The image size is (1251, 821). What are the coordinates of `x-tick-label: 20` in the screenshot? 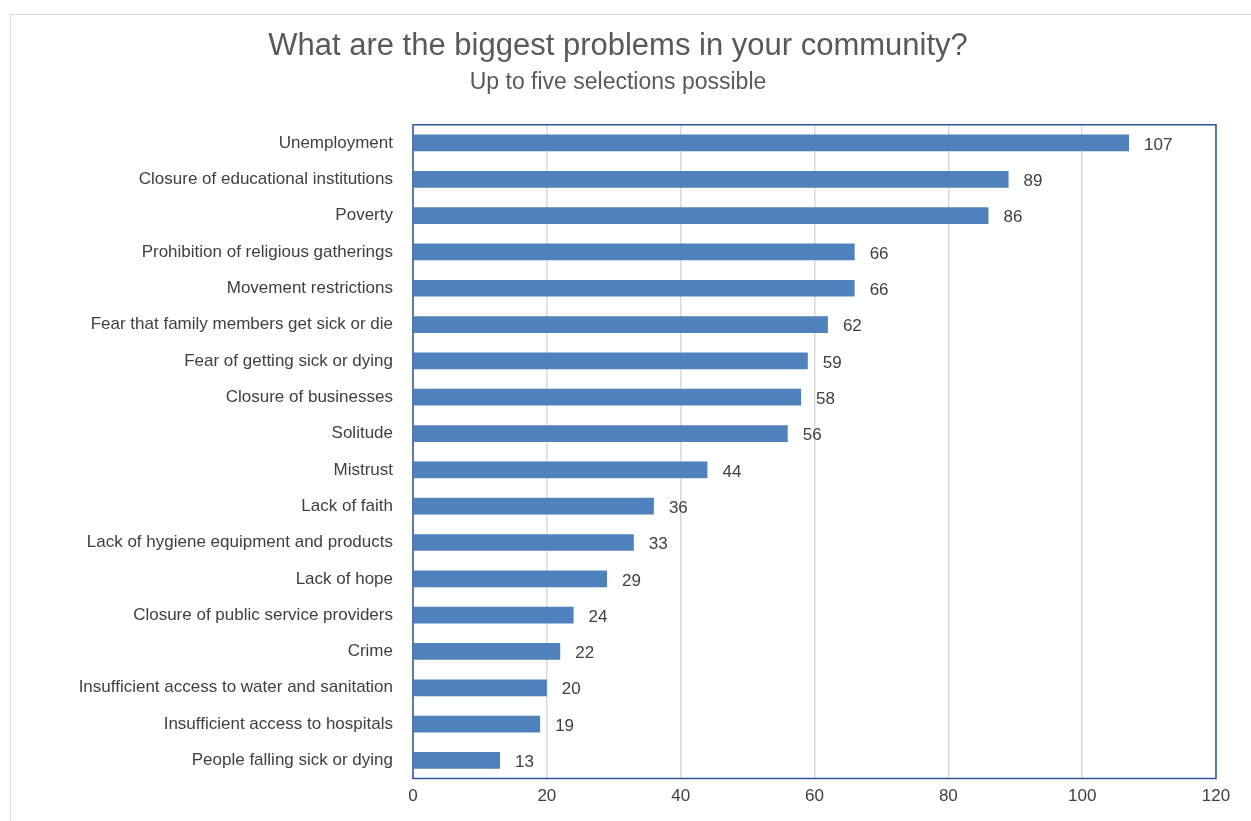 It's located at (547, 796).